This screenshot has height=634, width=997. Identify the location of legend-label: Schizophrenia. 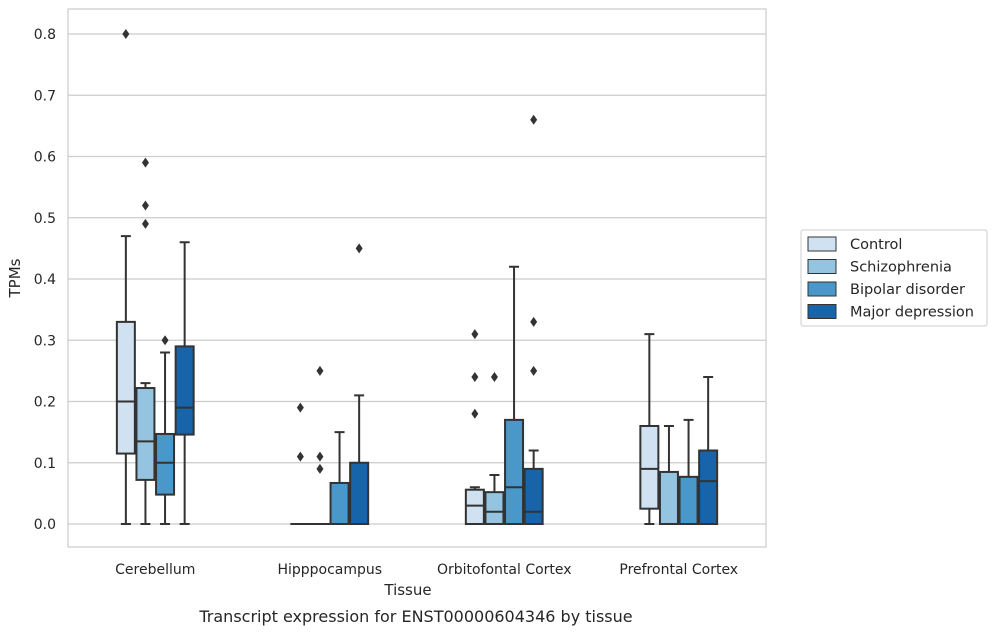
(901, 268).